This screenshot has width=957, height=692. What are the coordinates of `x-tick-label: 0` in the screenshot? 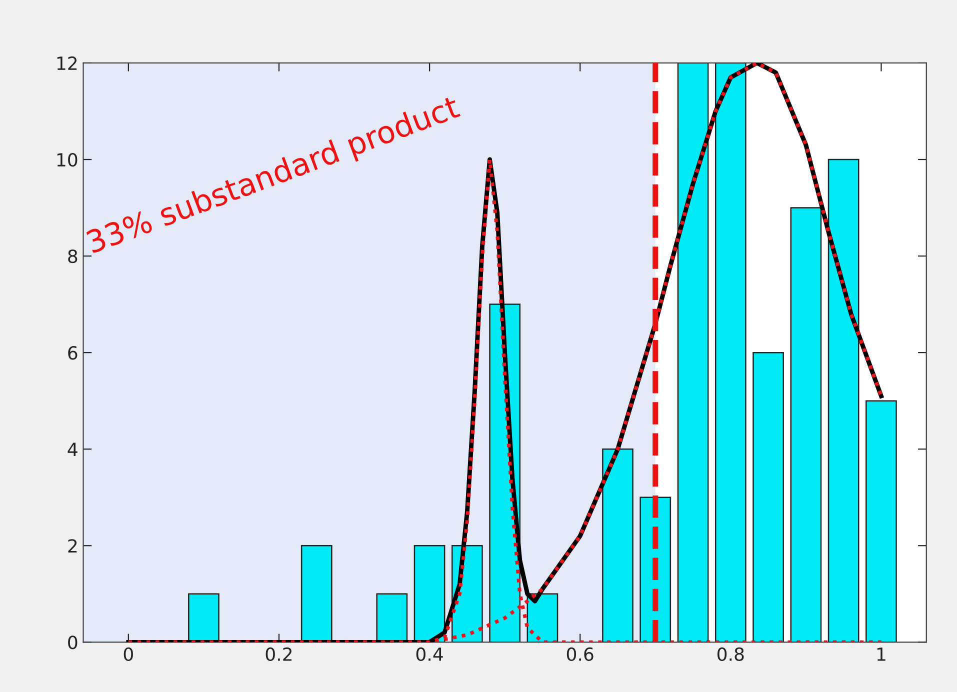 It's located at (128, 654).